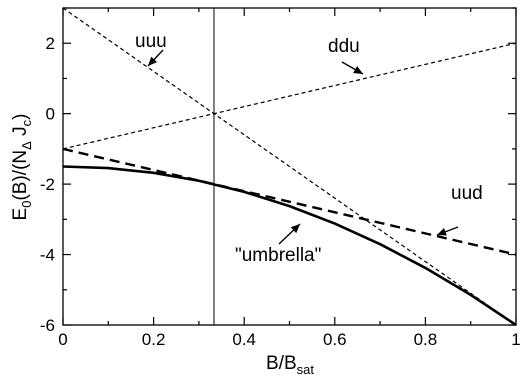 The width and height of the screenshot is (520, 377). I want to click on x-axis-label: B/Bsat, so click(290, 365).